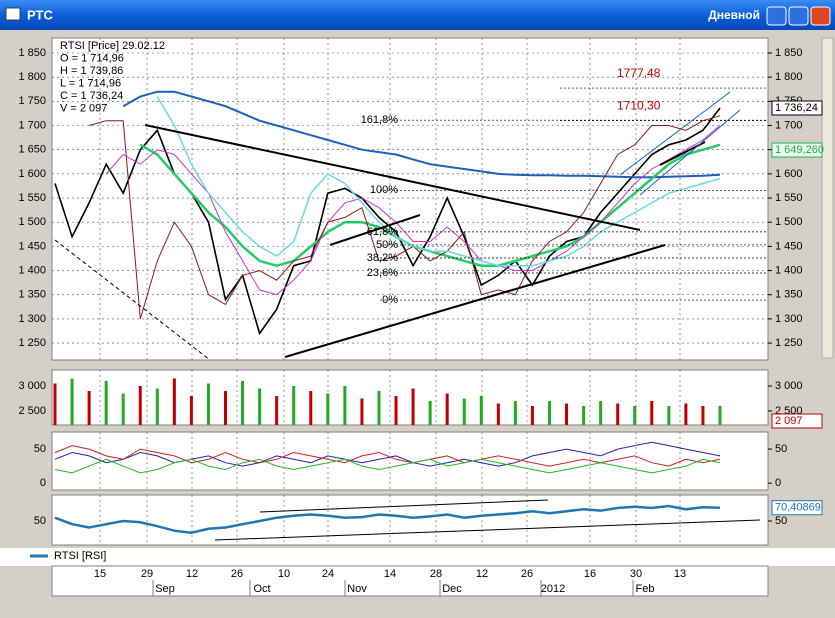 The width and height of the screenshot is (835, 618). Describe the element at coordinates (820, 16) in the screenshot. I see `close-button` at that location.